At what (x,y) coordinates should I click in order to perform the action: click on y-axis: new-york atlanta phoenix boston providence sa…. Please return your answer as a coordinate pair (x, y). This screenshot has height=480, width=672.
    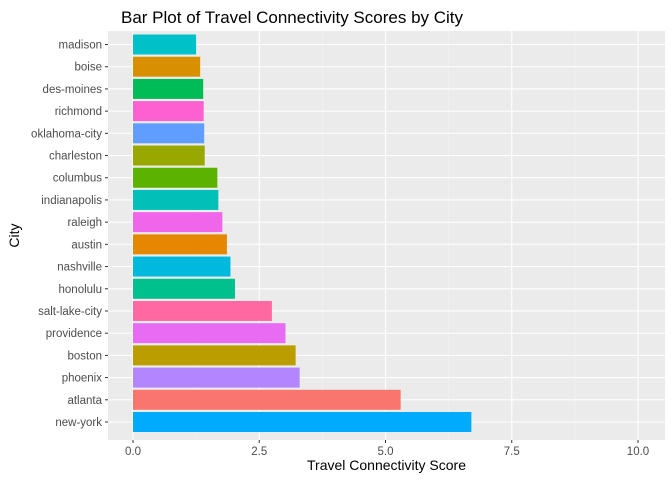
    Looking at the image, I should click on (69, 234).